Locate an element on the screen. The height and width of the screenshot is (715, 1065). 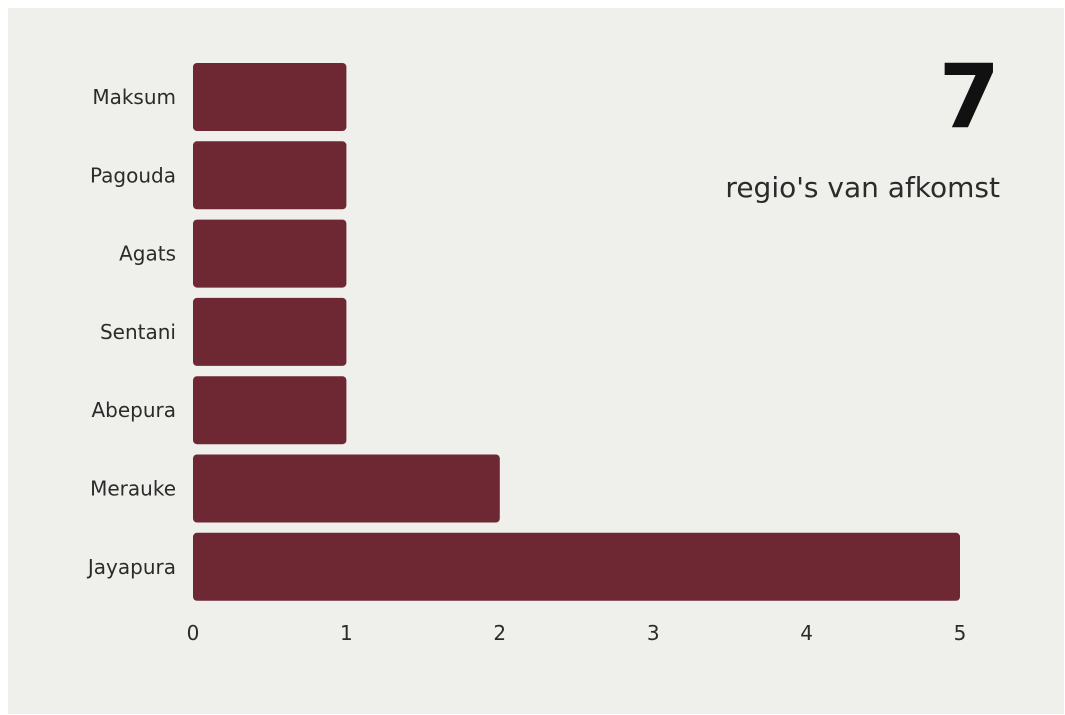
category-label-sentani: Sentani is located at coordinates (138, 332).